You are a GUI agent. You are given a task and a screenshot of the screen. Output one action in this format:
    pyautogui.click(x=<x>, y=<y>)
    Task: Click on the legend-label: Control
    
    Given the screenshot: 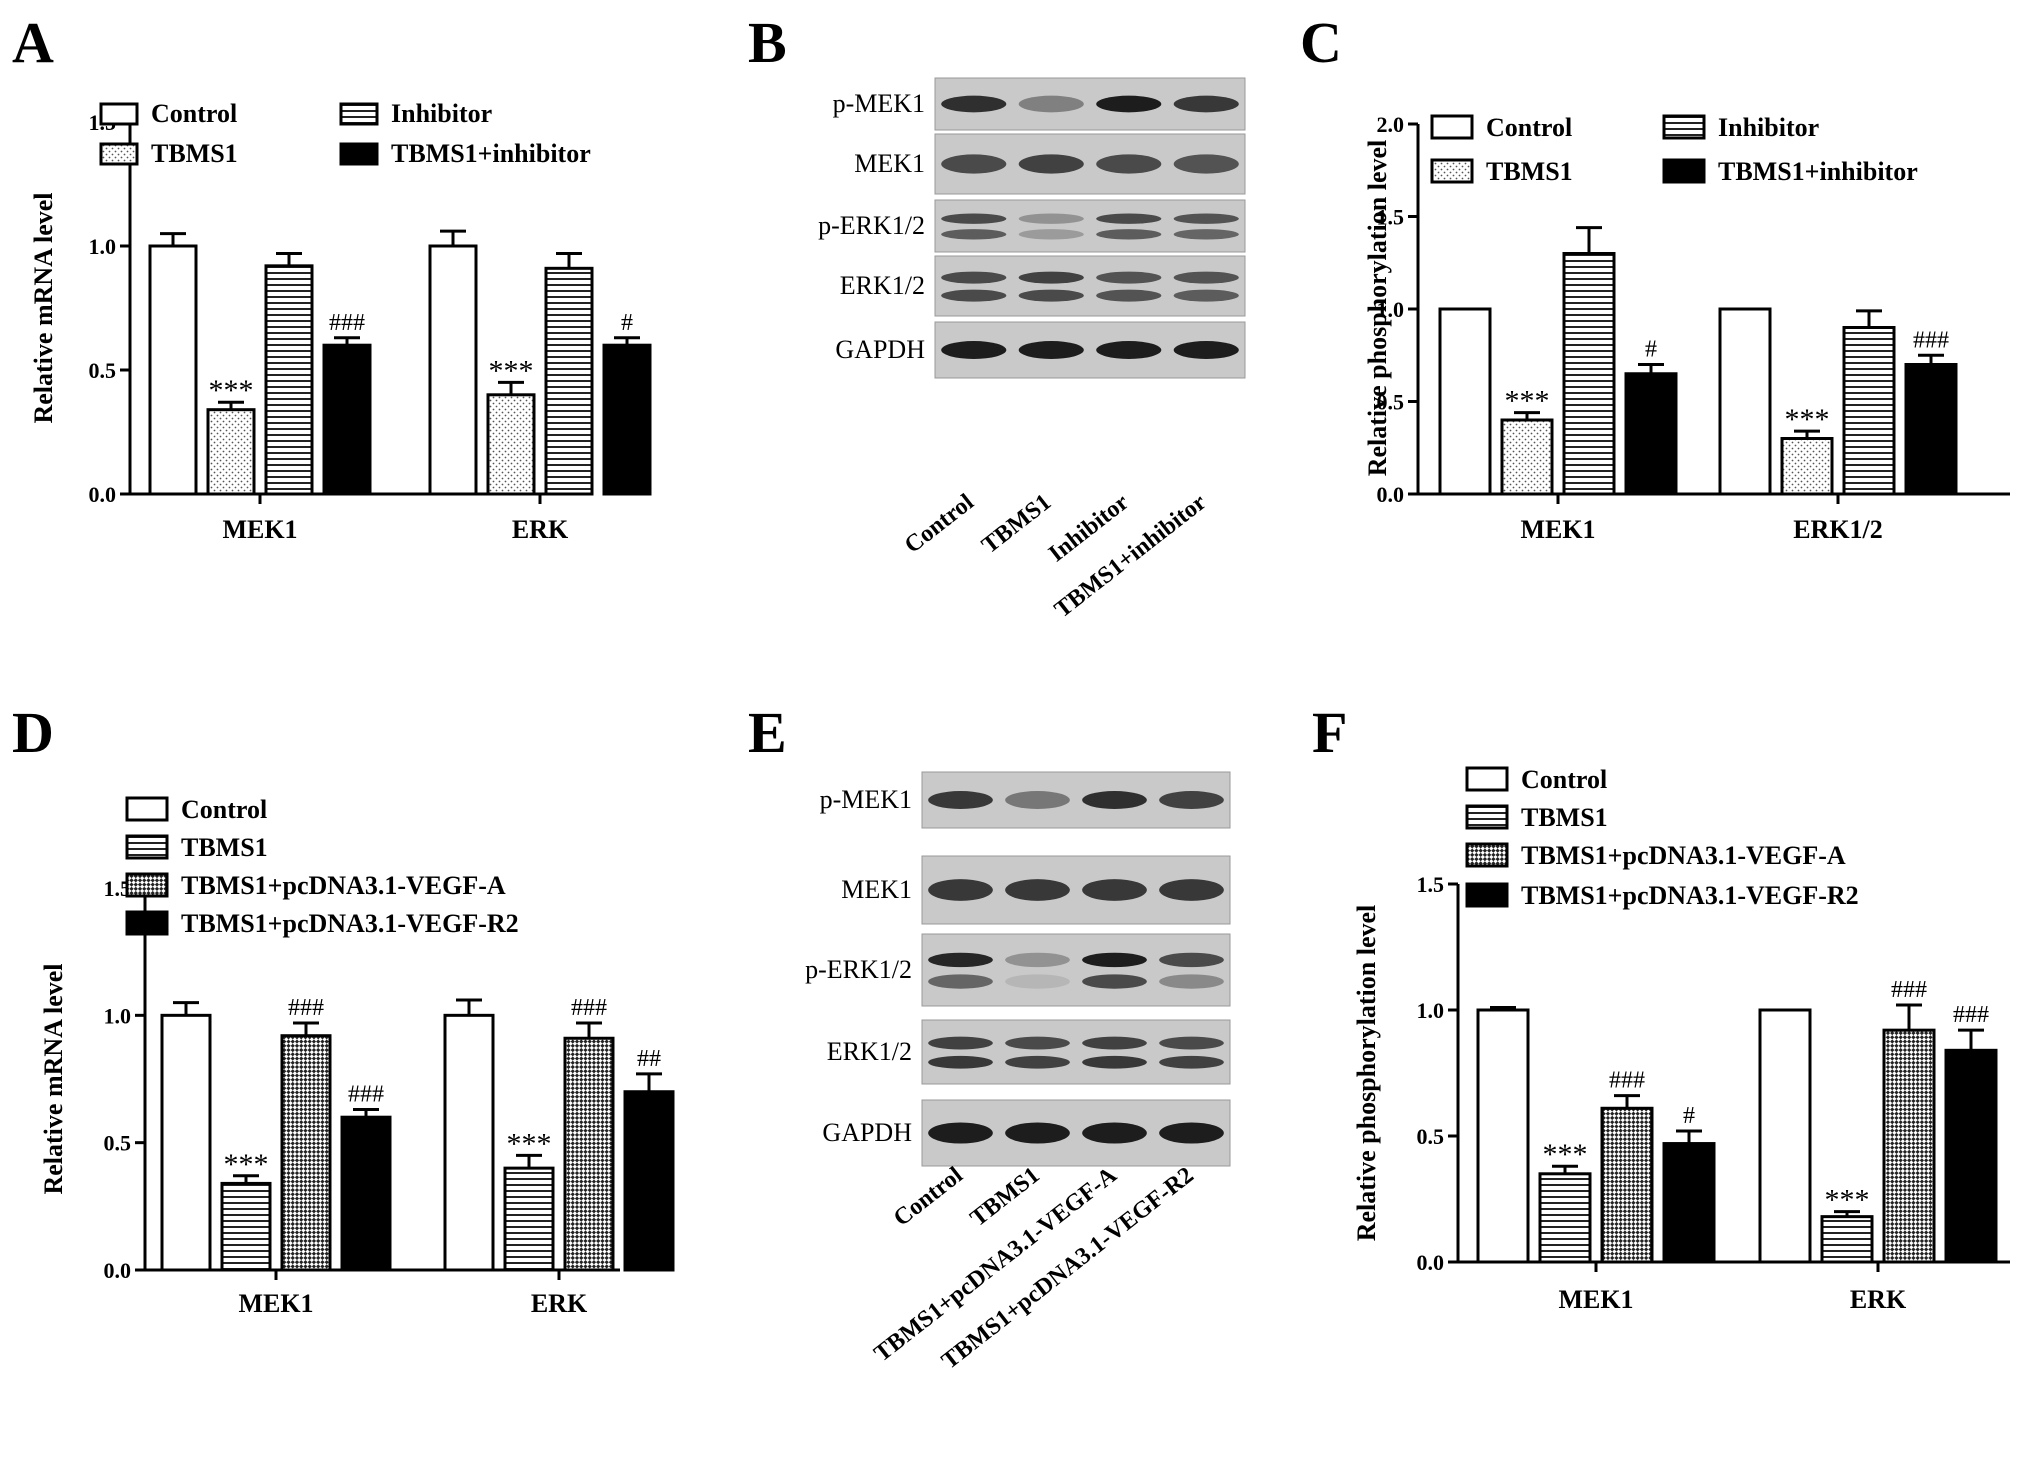 What is the action you would take?
    pyautogui.click(x=1529, y=127)
    